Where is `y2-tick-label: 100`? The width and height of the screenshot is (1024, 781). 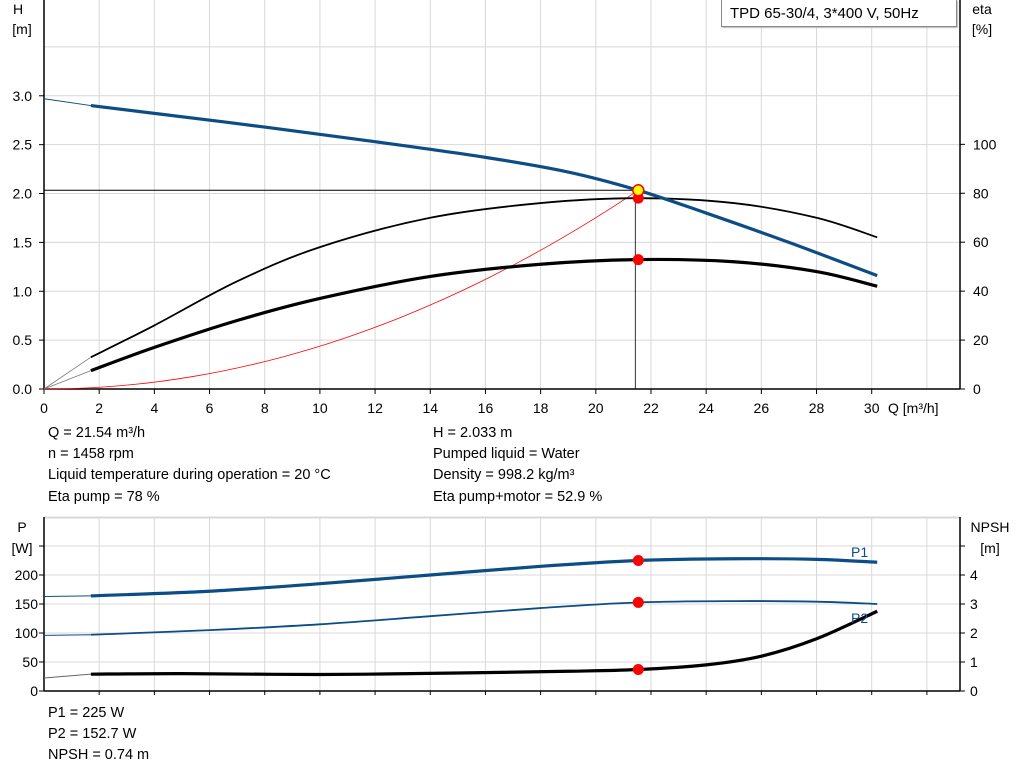 y2-tick-label: 100 is located at coordinates (985, 144).